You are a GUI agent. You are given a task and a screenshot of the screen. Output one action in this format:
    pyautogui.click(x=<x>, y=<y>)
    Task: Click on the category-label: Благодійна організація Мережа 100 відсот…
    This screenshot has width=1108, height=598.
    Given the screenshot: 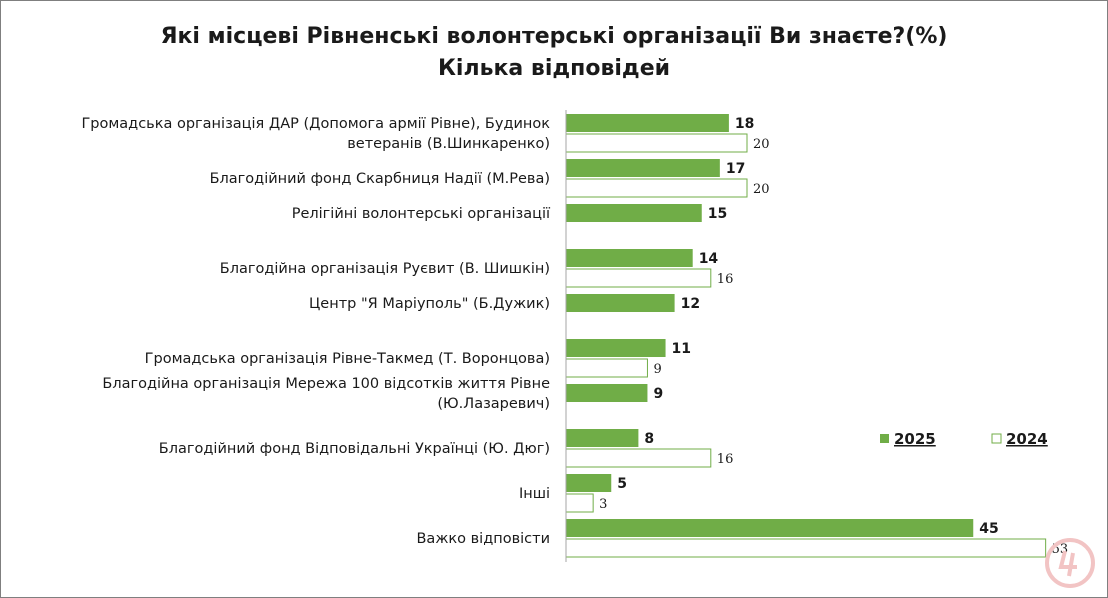 What is the action you would take?
    pyautogui.click(x=326, y=394)
    